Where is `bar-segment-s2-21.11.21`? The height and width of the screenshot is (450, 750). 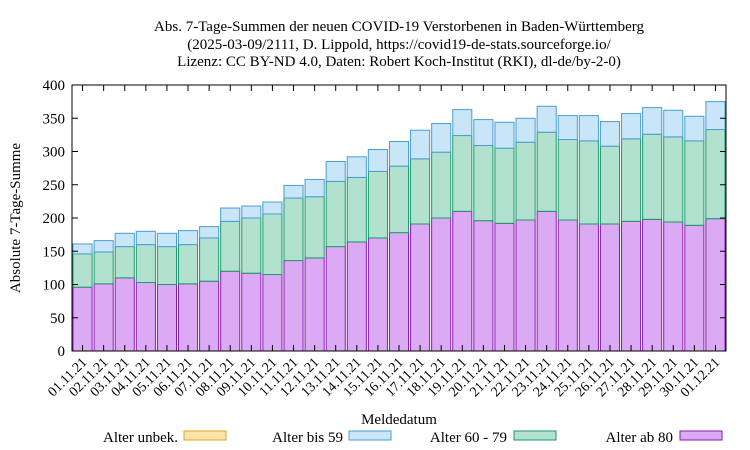
bar-segment-s2-21.11.21 is located at coordinates (504, 135).